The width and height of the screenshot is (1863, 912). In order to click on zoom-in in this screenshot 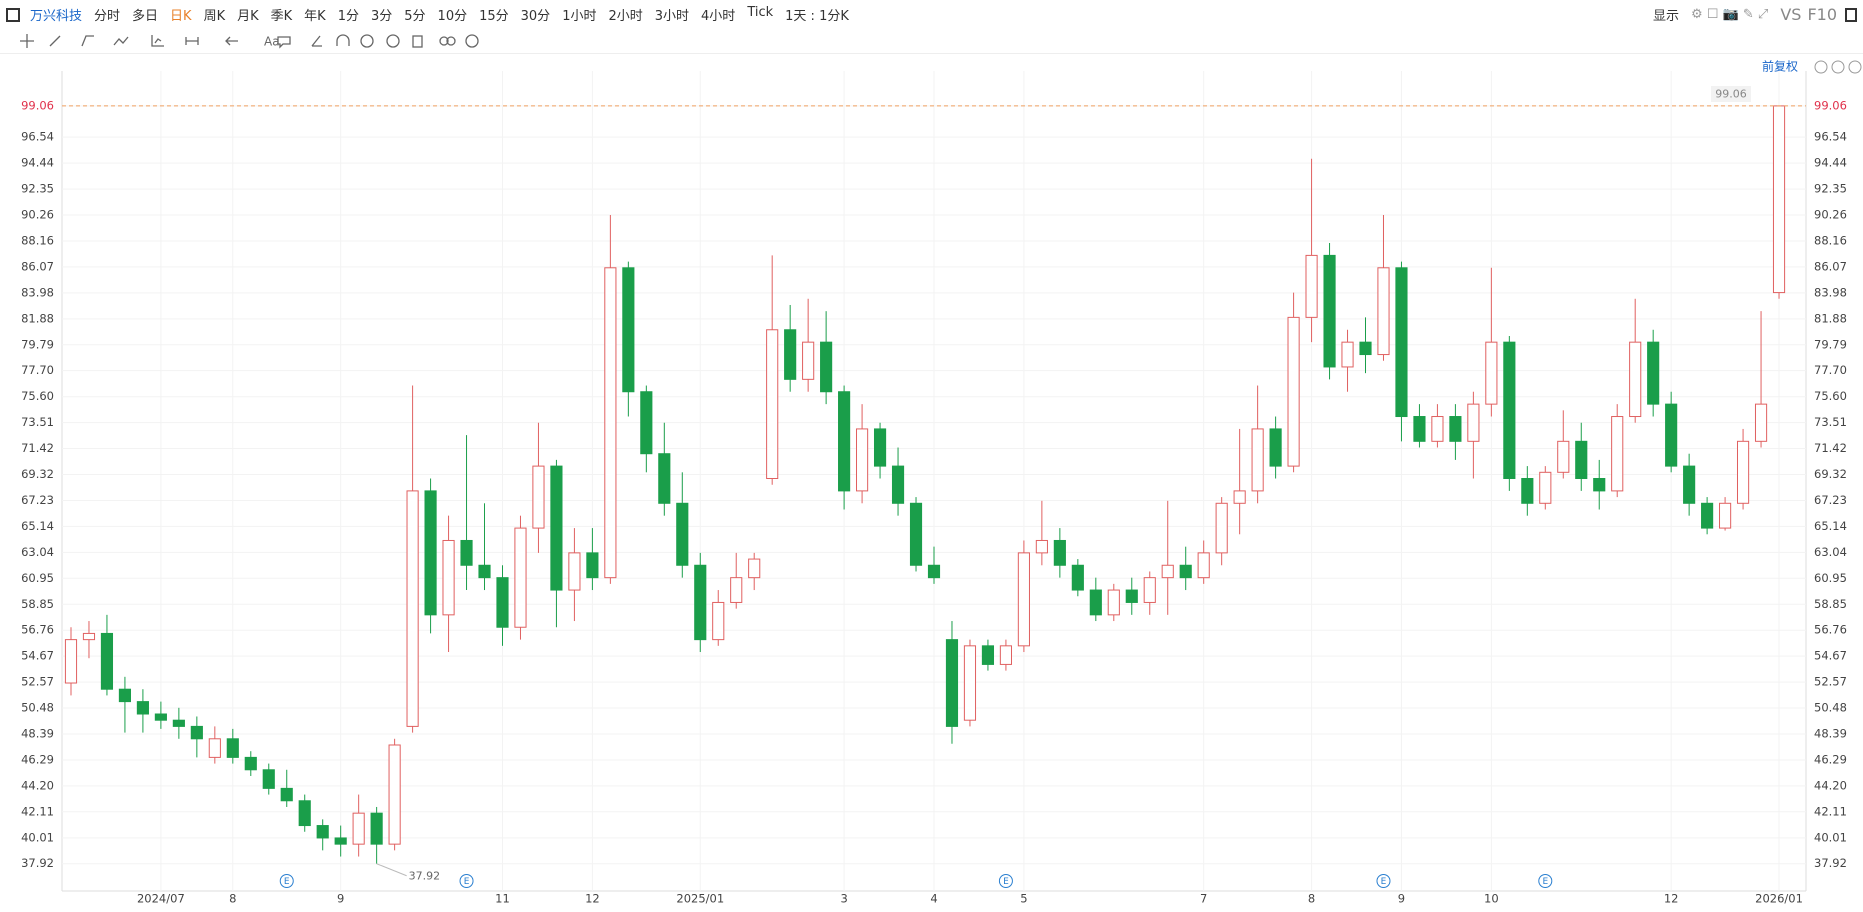, I will do `click(1855, 67)`.